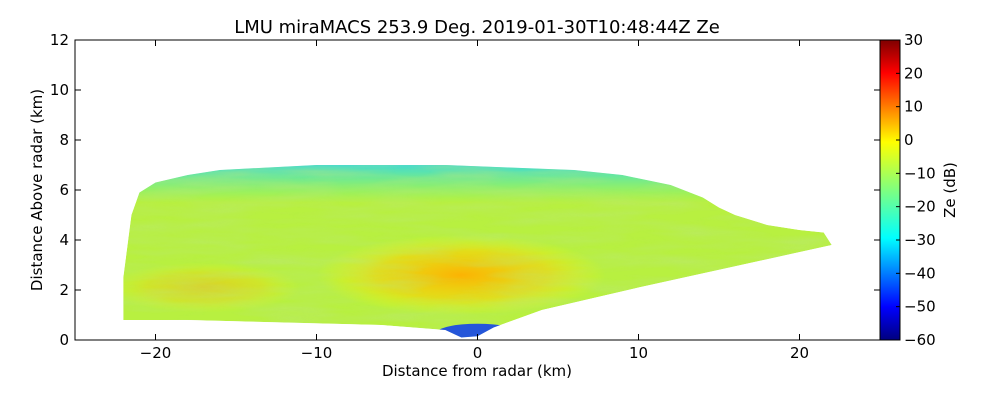 This screenshot has height=400, width=1000. Describe the element at coordinates (64, 140) in the screenshot. I see `y-tick-label: 8` at that location.